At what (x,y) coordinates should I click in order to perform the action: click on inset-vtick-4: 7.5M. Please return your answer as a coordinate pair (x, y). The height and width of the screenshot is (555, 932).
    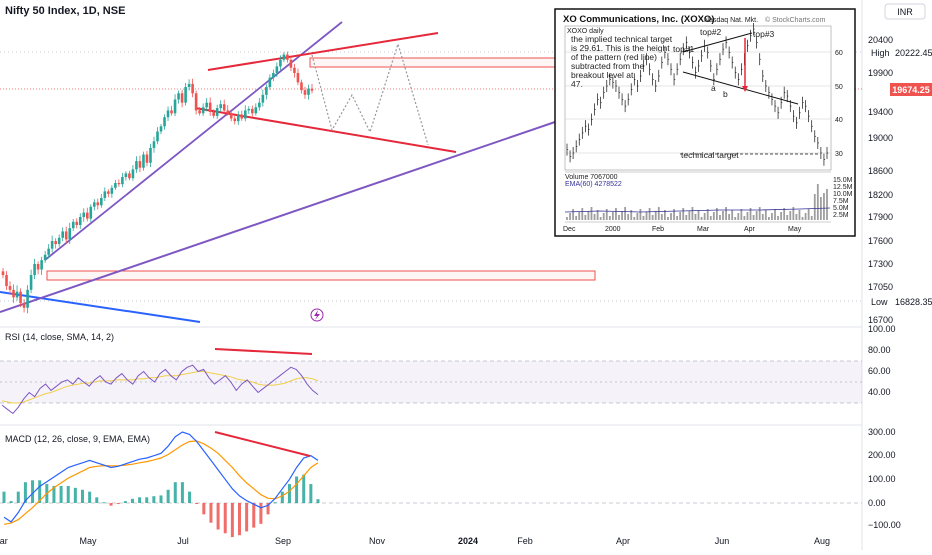
    Looking at the image, I should click on (841, 201).